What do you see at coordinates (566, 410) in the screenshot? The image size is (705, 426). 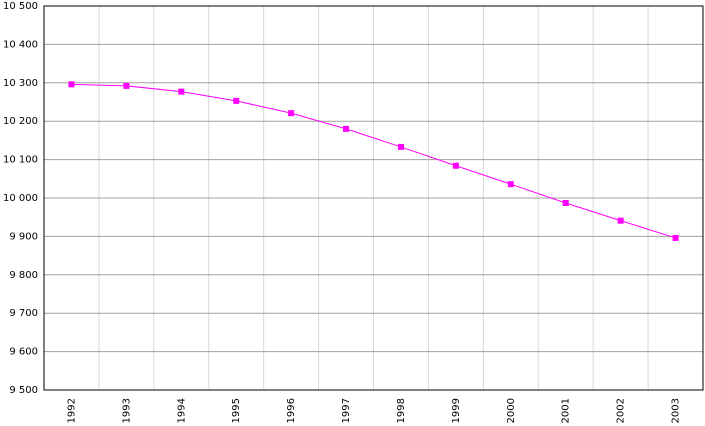 I see `x-tick-label: 2001` at bounding box center [566, 410].